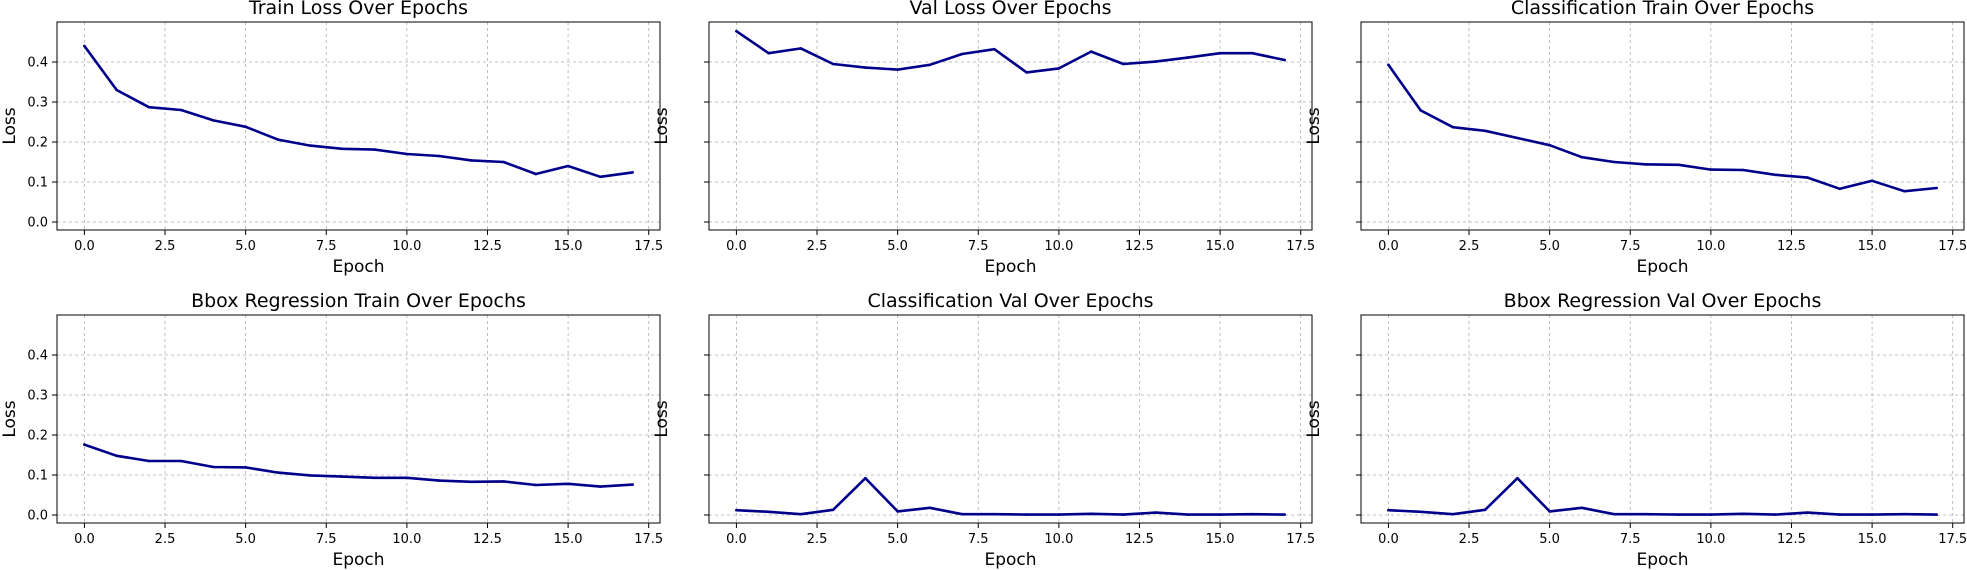  I want to click on y-tick-label: 0.3, so click(37, 396).